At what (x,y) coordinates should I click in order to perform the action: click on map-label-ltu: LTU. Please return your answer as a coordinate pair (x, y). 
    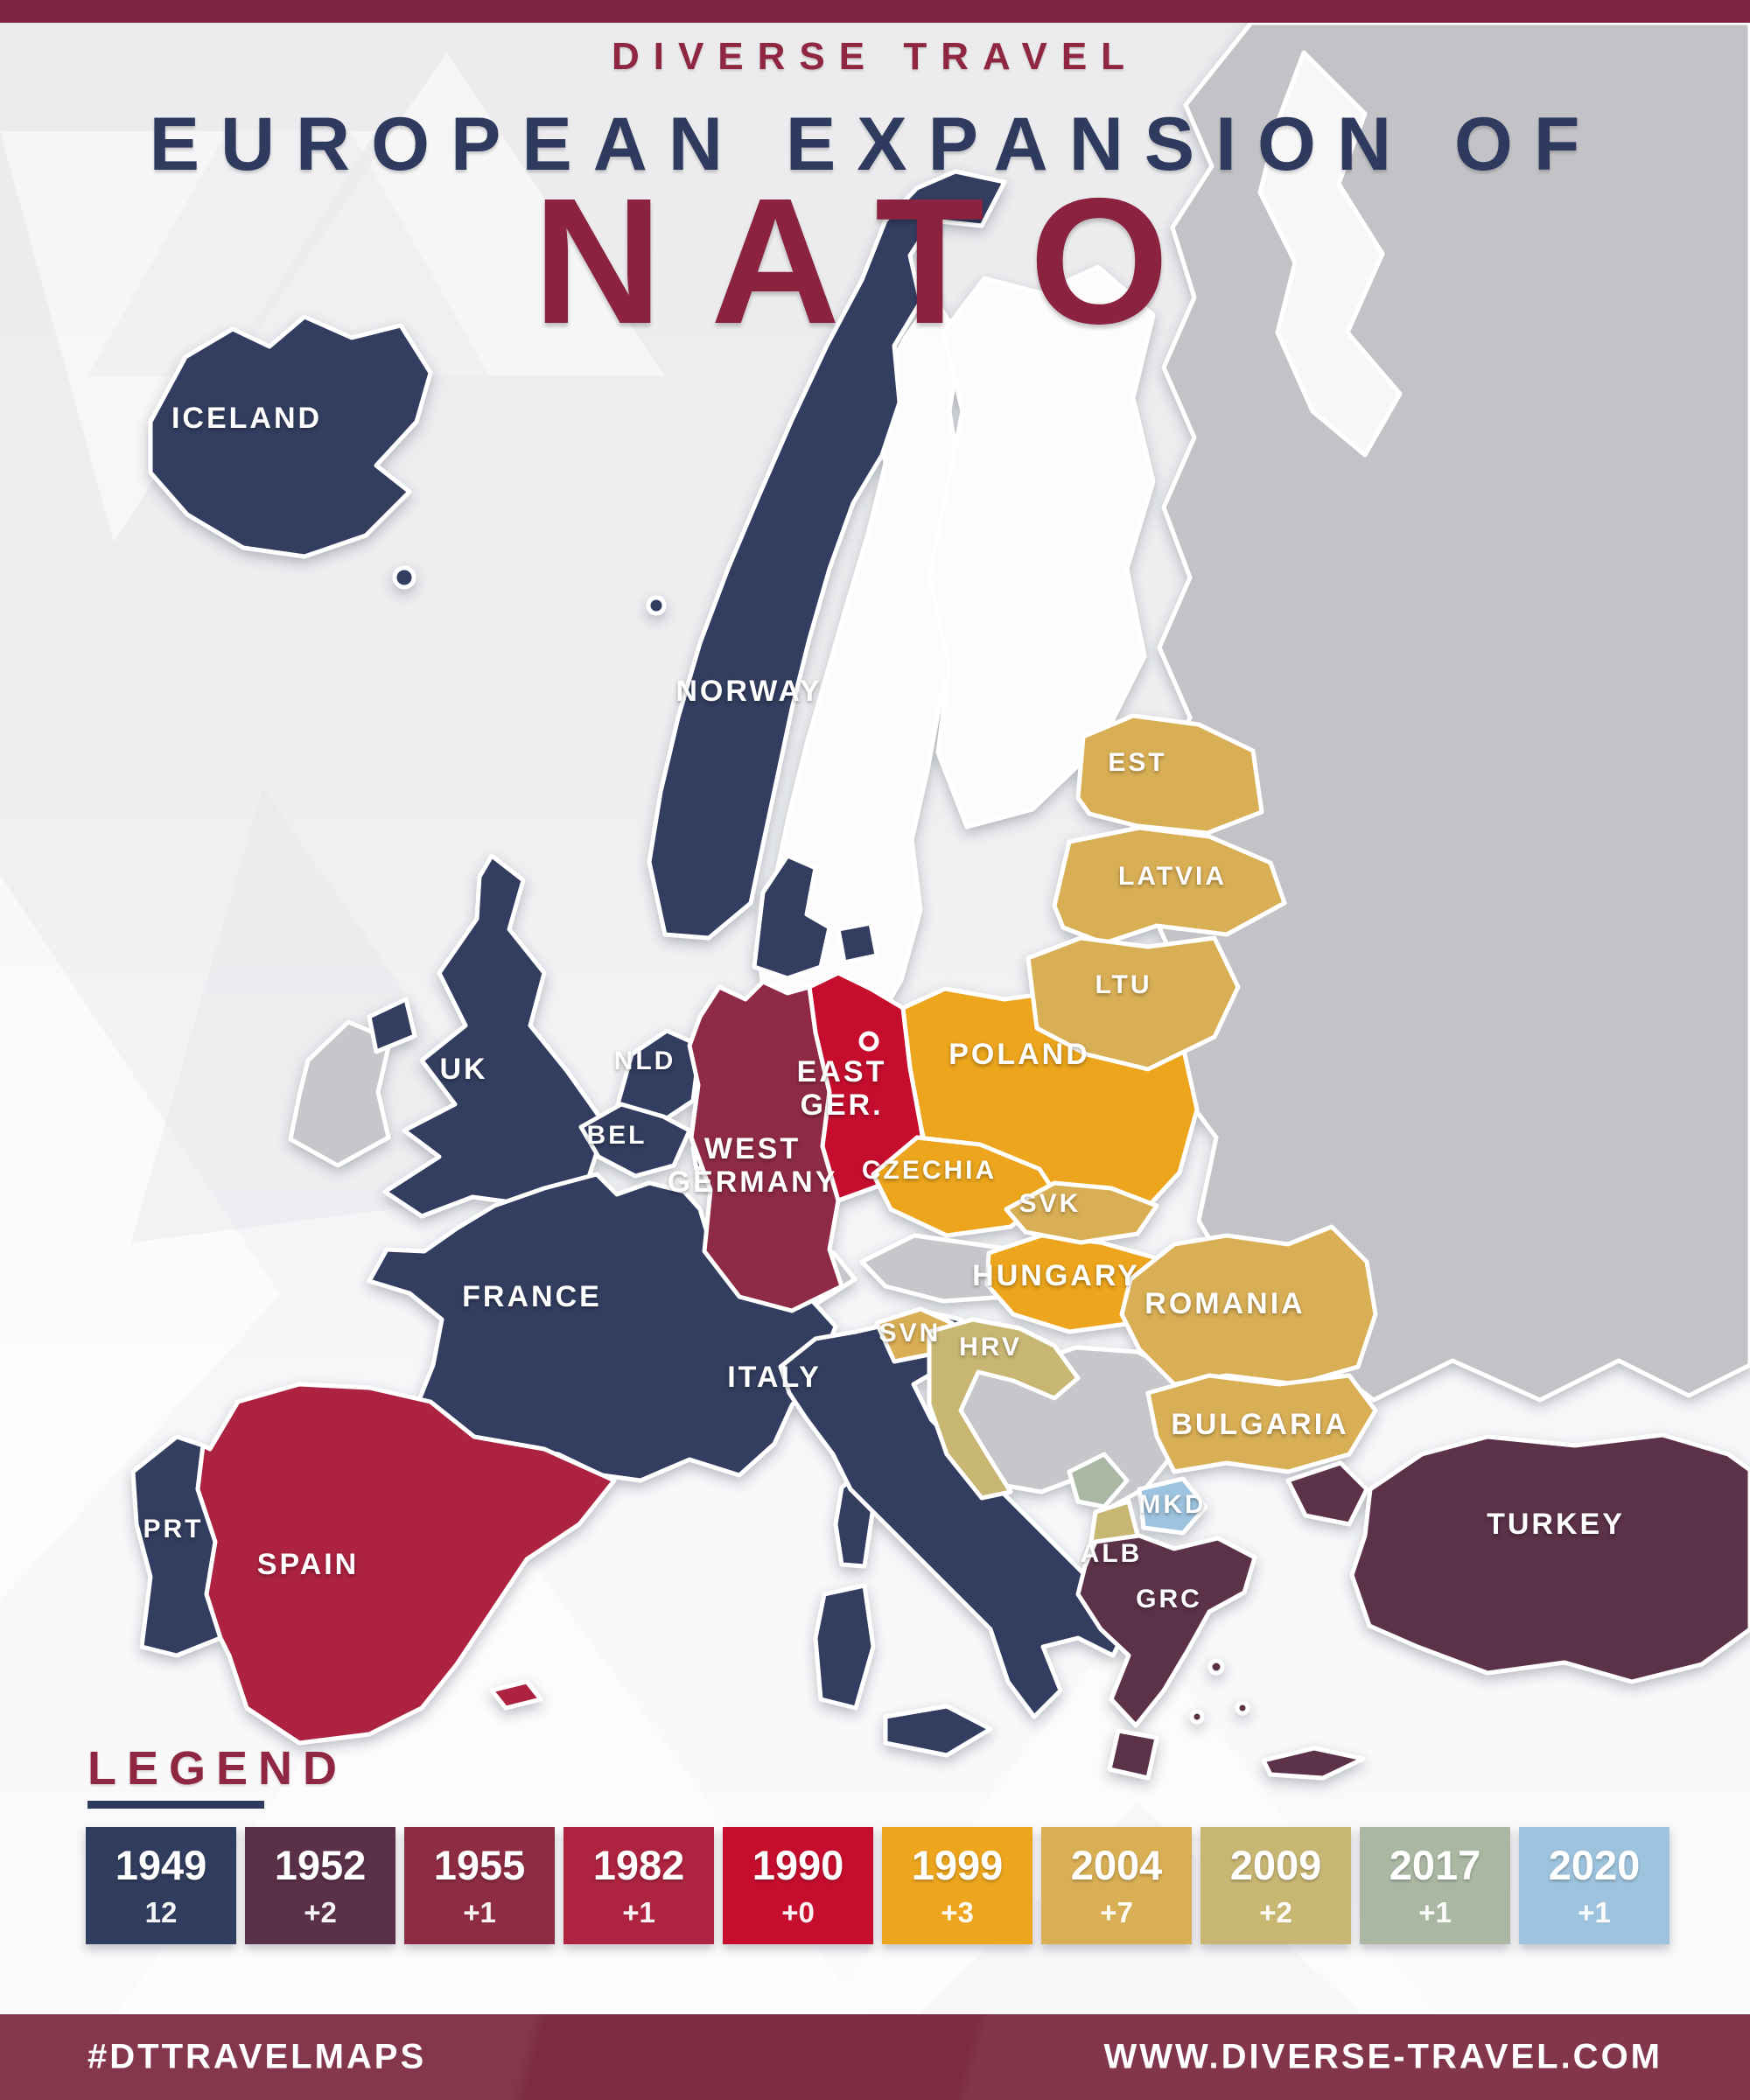
    Looking at the image, I should click on (1123, 985).